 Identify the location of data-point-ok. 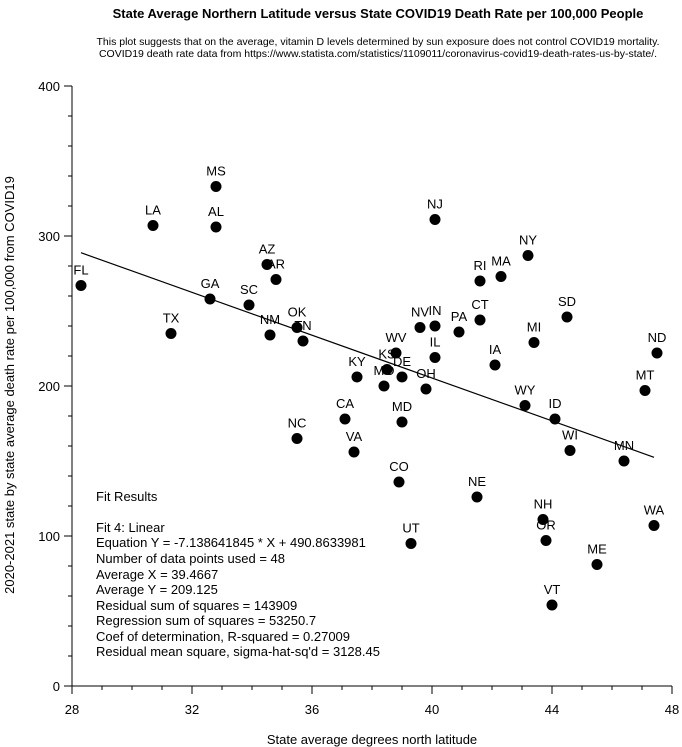
(297, 327).